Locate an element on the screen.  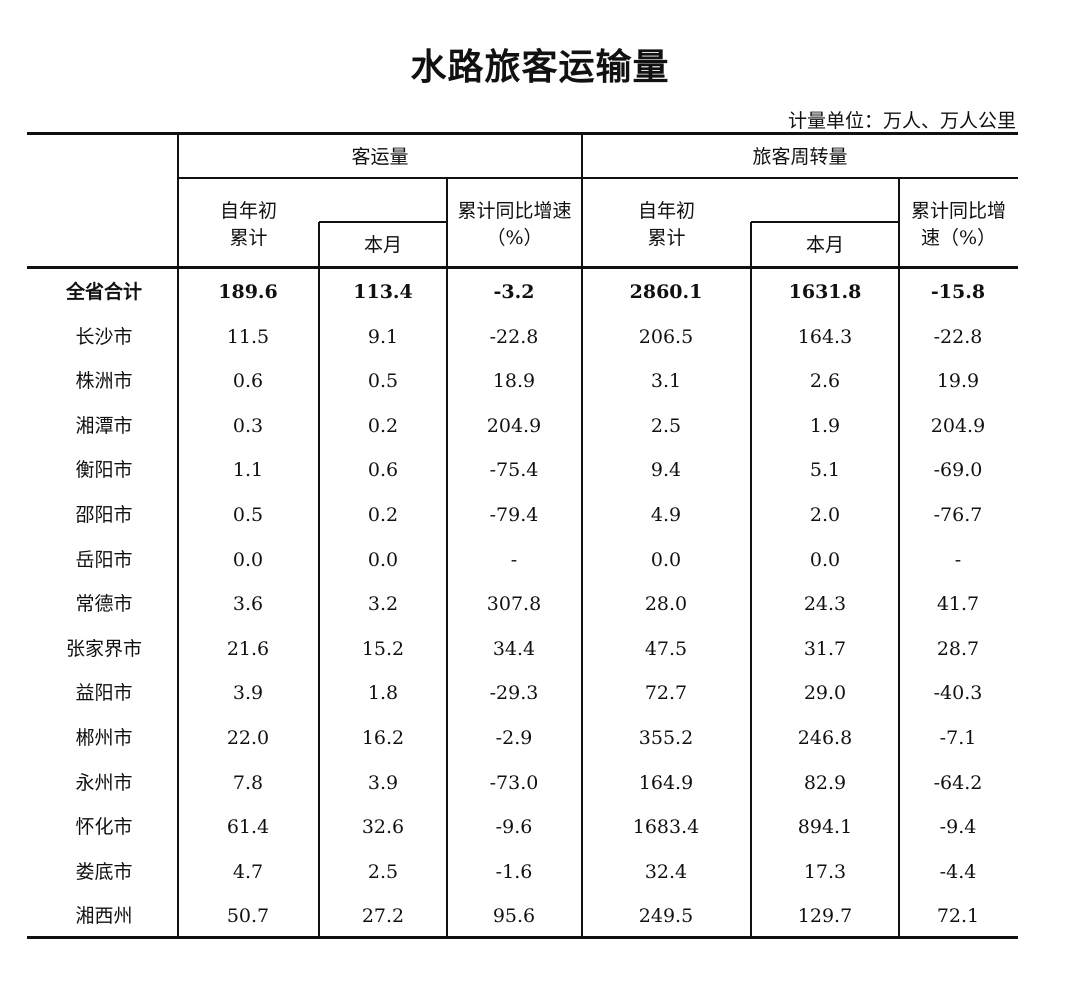
region-name: 湘西州 is located at coordinates (104, 916).